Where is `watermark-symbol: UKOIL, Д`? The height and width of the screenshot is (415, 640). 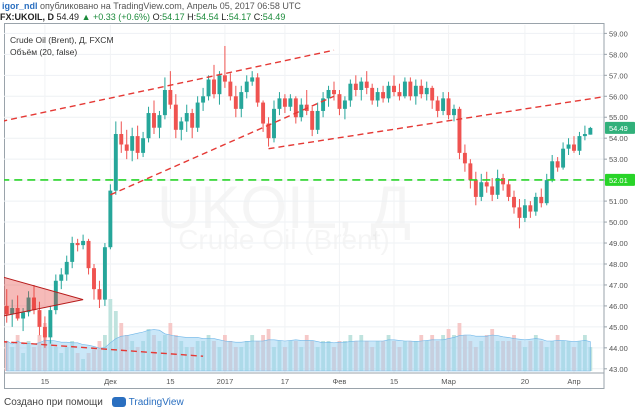
watermark-symbol: UKOIL, Д is located at coordinates (284, 207).